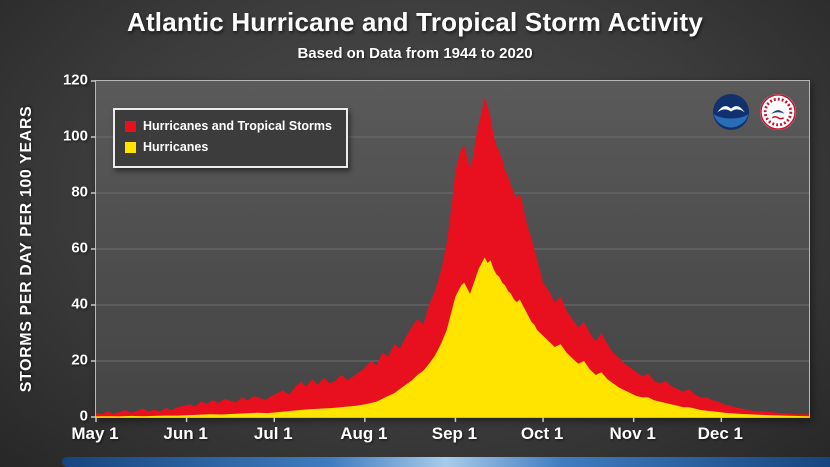 The height and width of the screenshot is (467, 830). Describe the element at coordinates (79, 360) in the screenshot. I see `y-tick-label: 20` at that location.